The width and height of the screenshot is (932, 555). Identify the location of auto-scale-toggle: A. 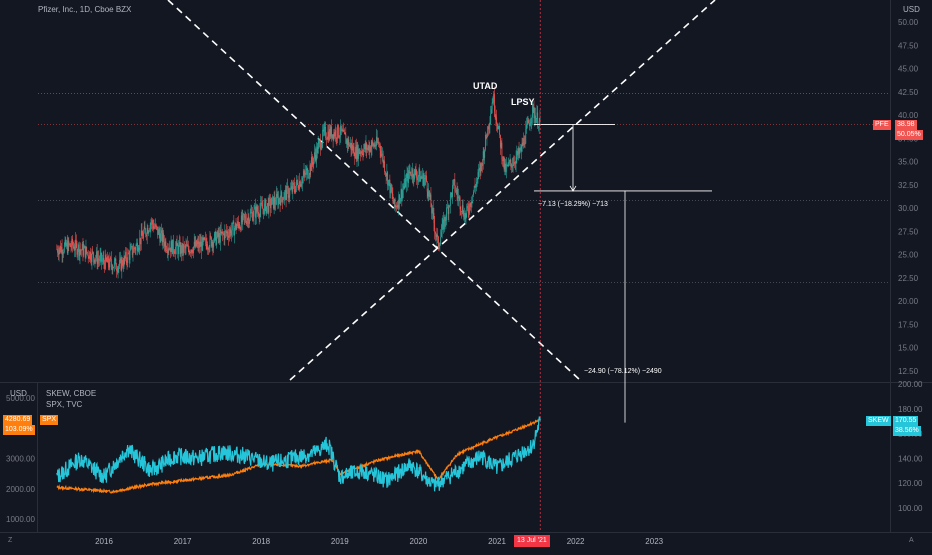
(911, 540).